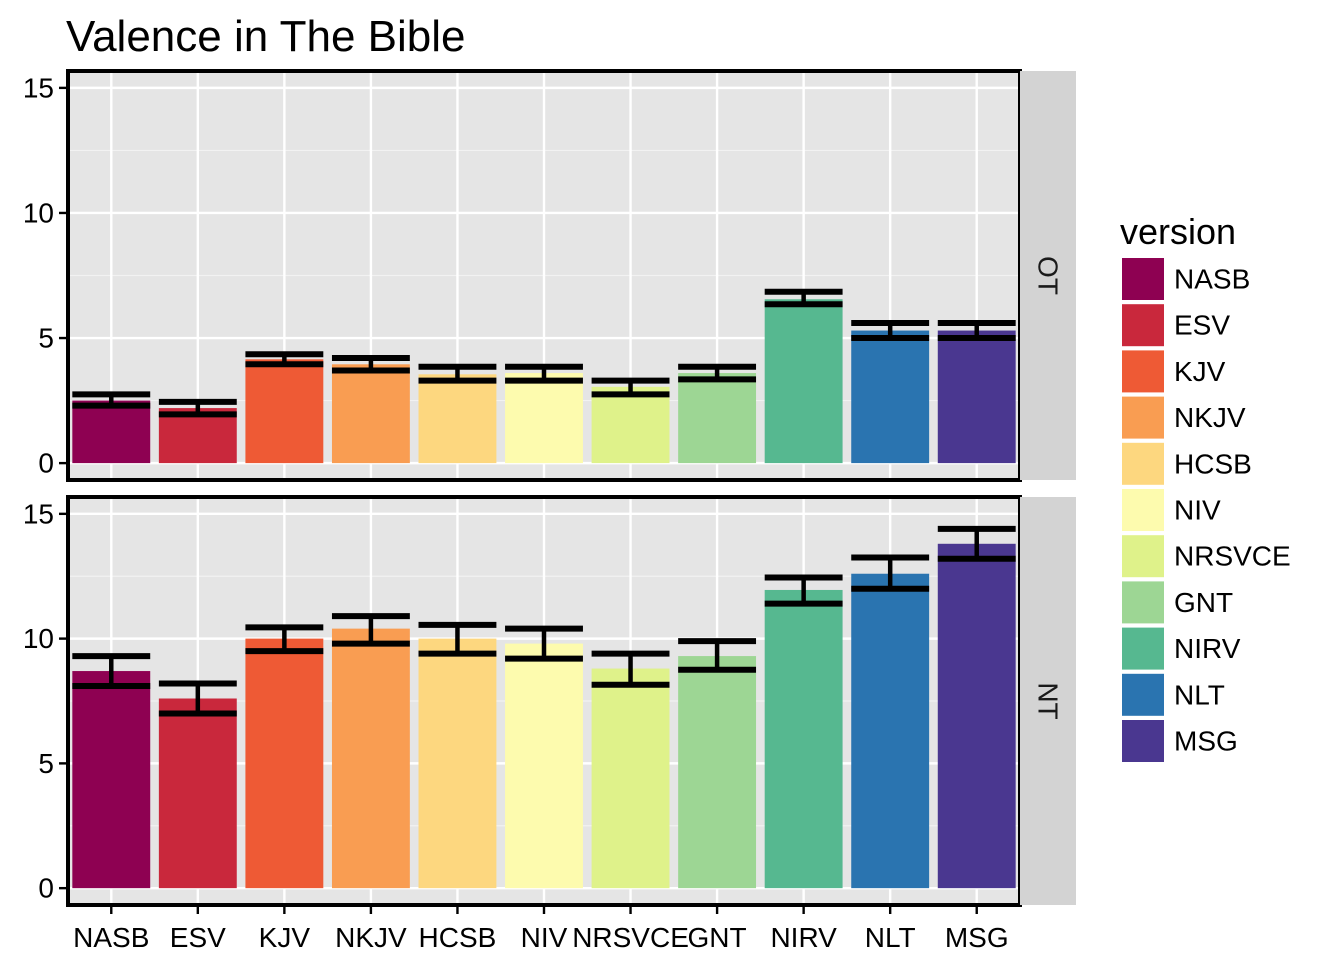  I want to click on error-bar-ot-nkjv, so click(370, 364).